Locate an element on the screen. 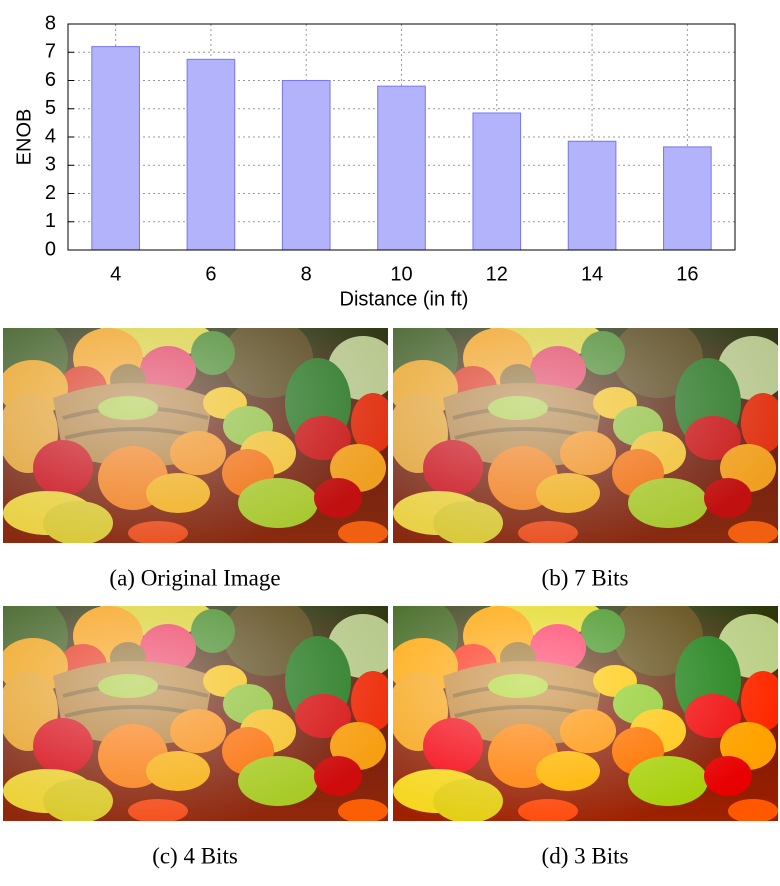  x-tick-label: 6 is located at coordinates (210, 274).